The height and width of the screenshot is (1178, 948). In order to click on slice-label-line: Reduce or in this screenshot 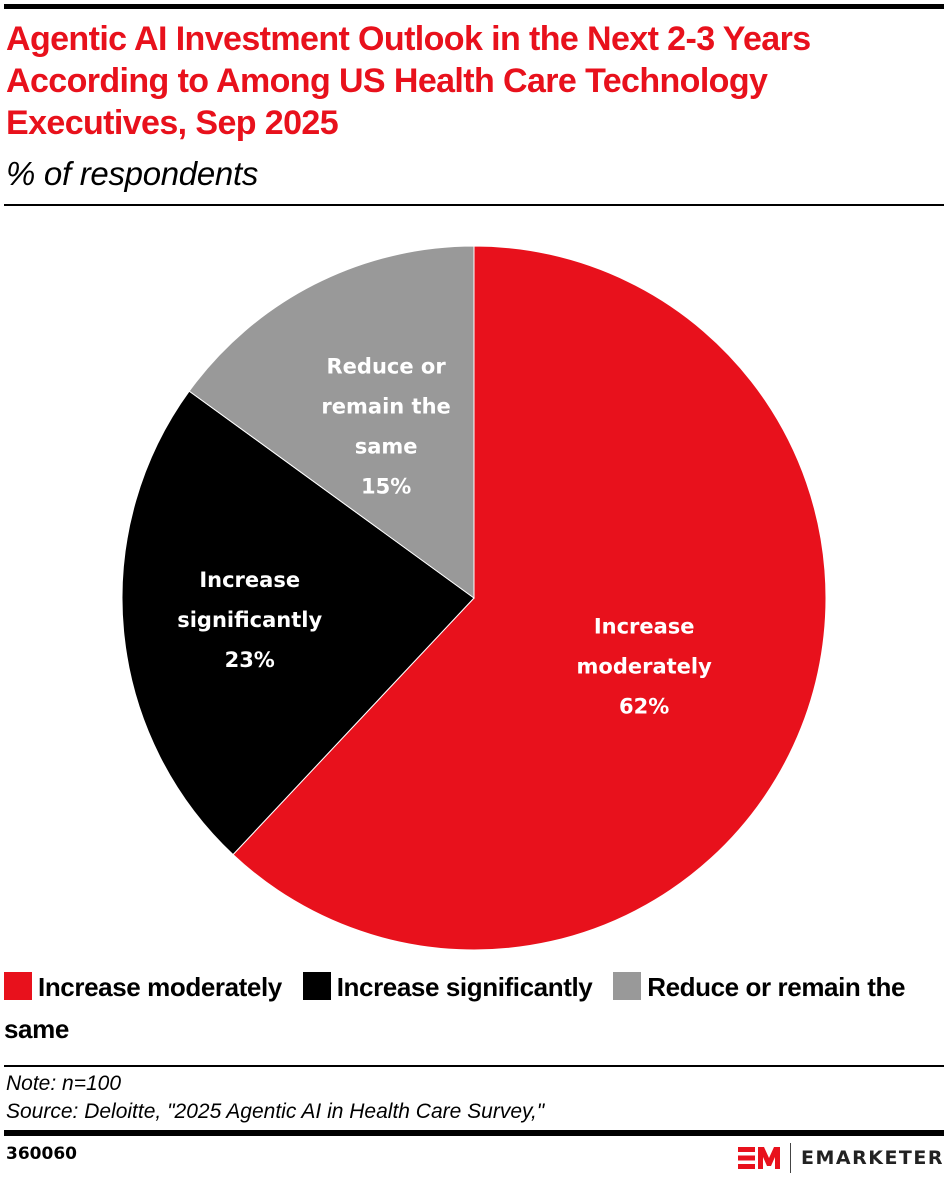, I will do `click(387, 367)`.